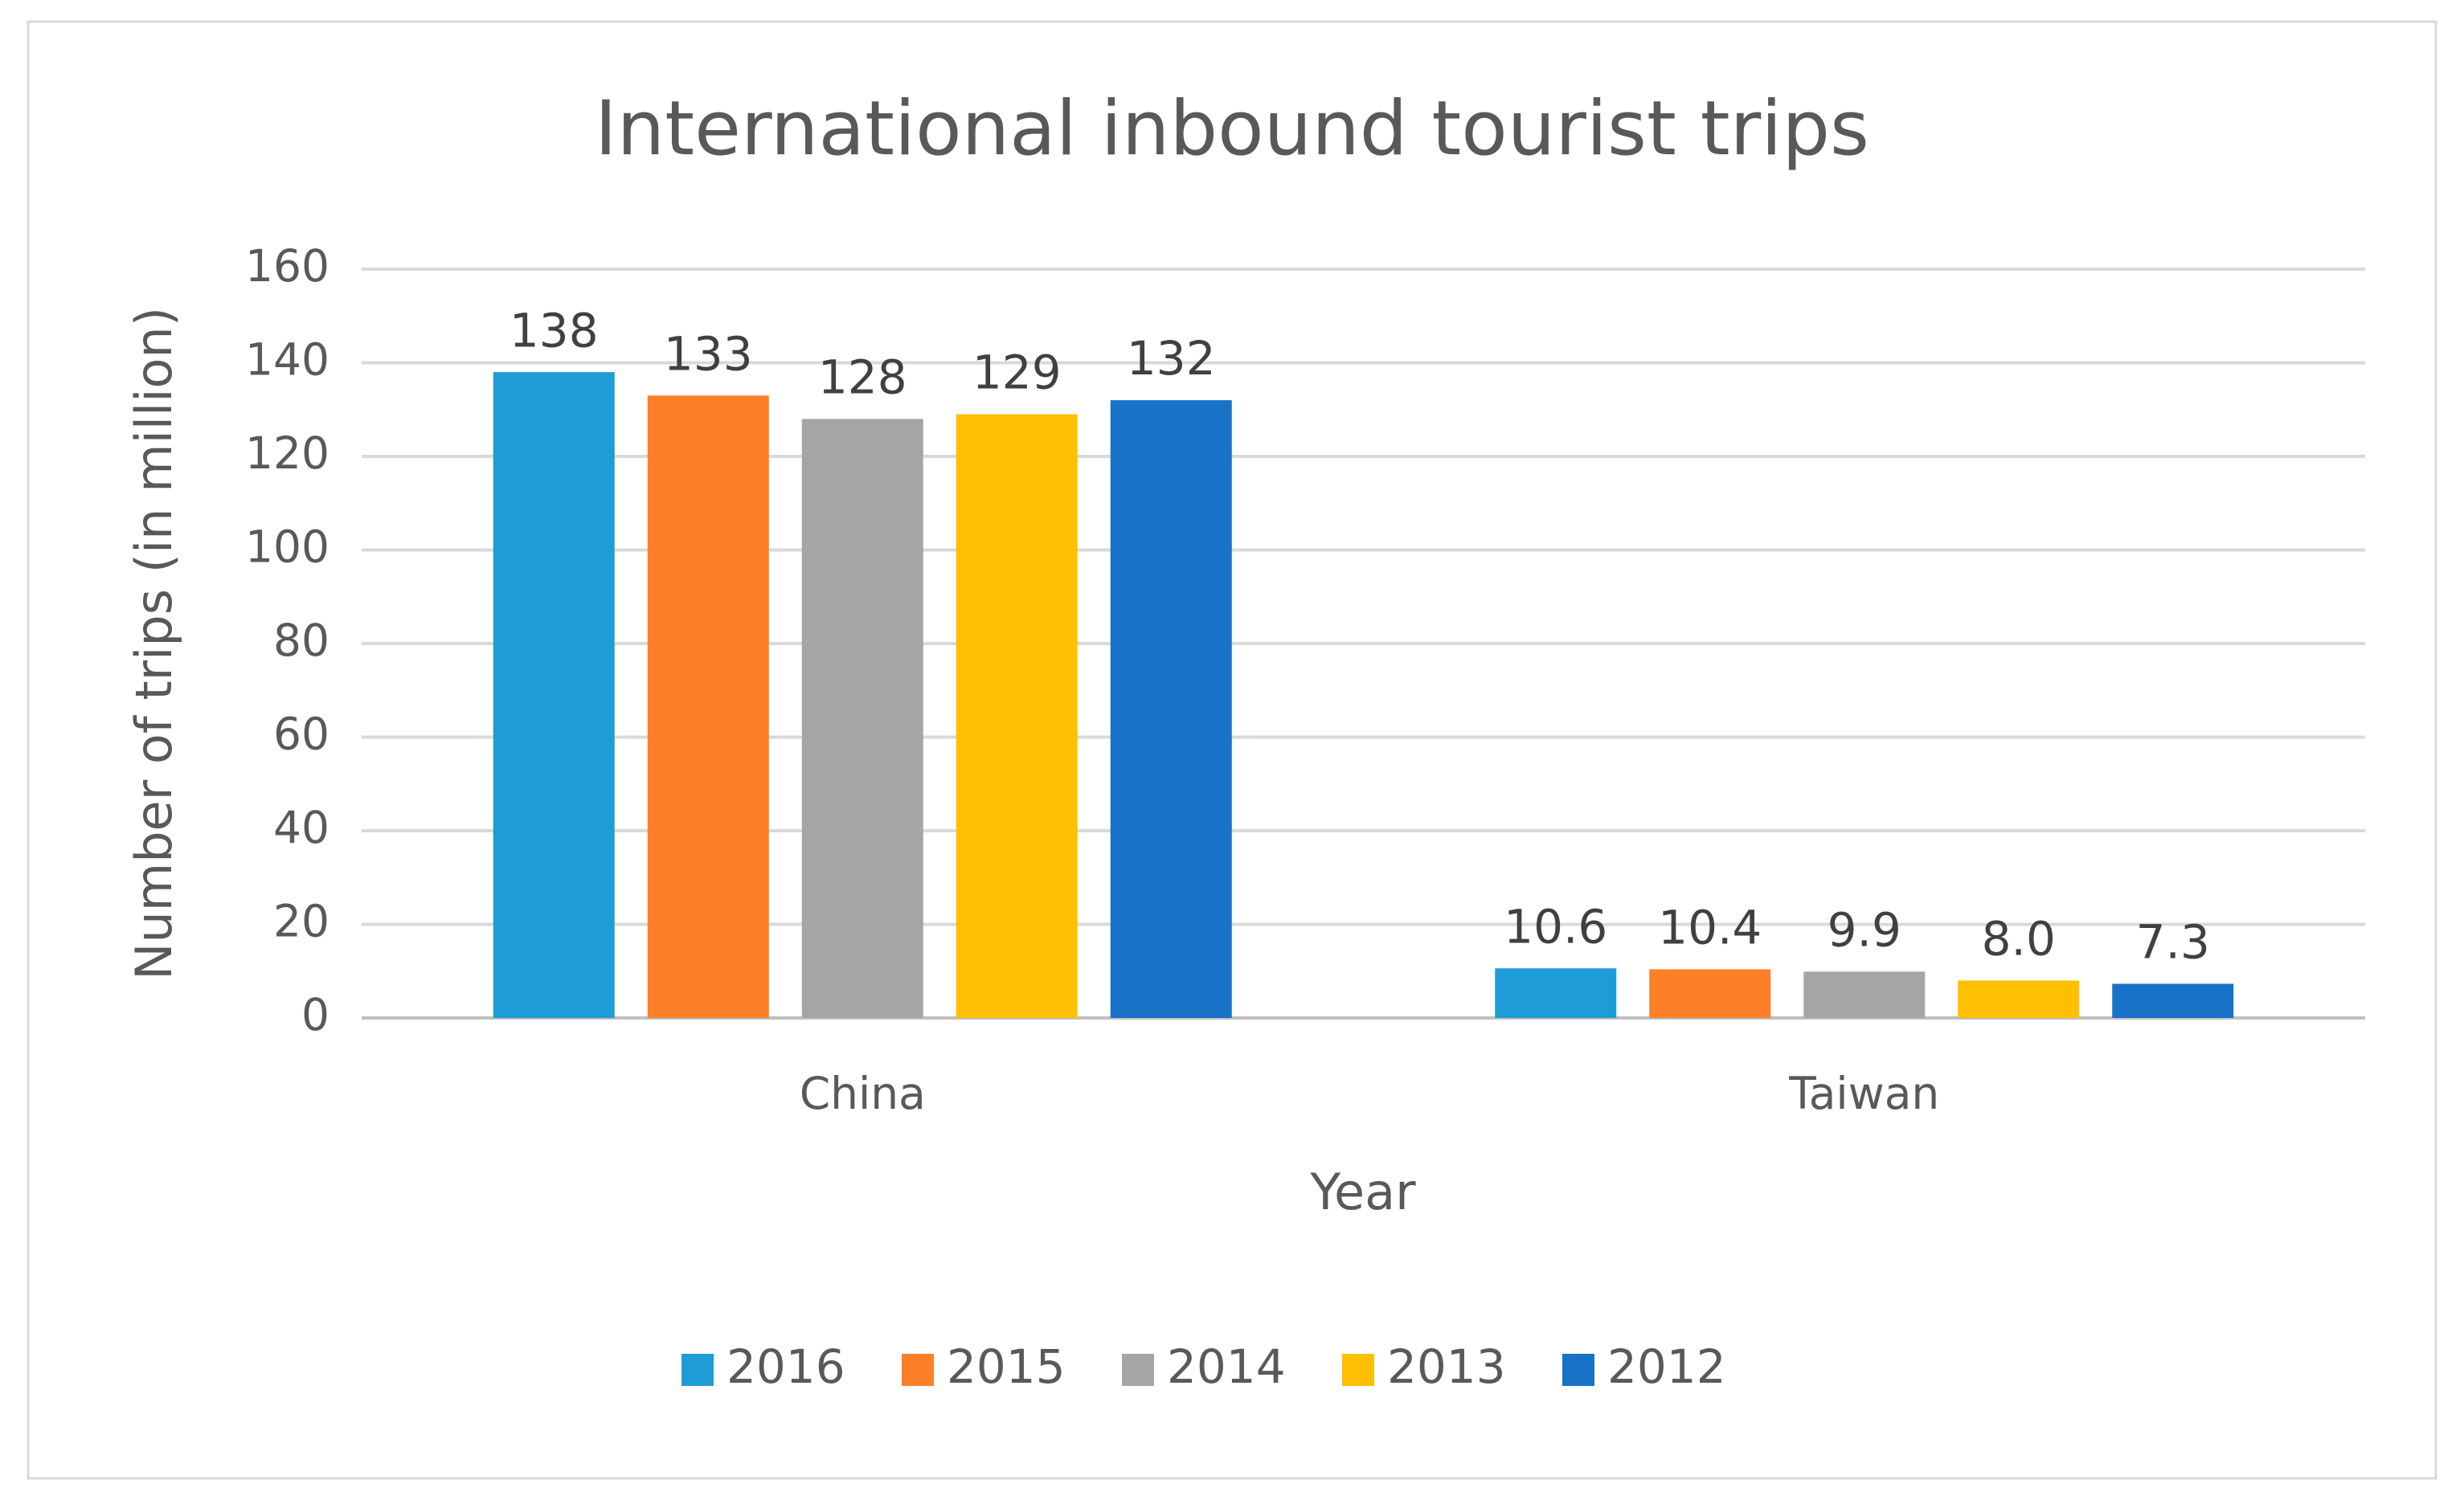  Describe the element at coordinates (1864, 929) in the screenshot. I see `data-label: 9.9` at that location.